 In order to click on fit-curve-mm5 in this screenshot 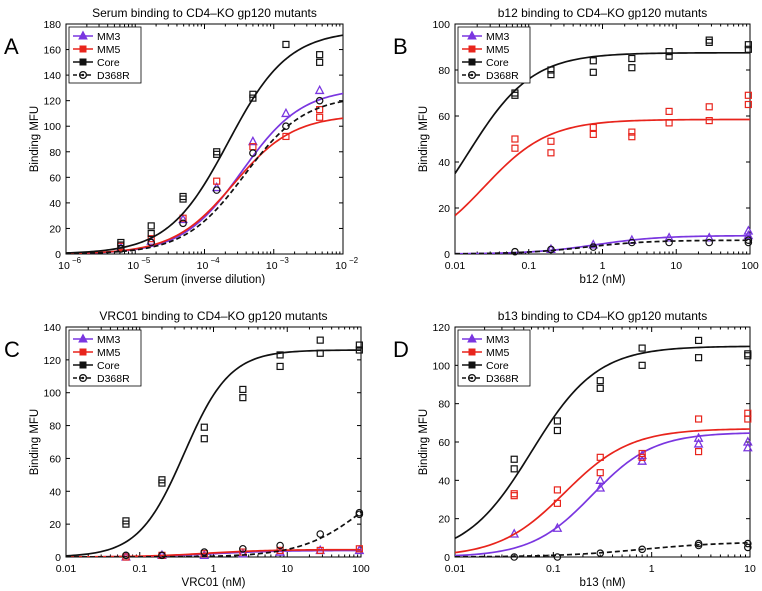, I will do `click(602, 491)`.